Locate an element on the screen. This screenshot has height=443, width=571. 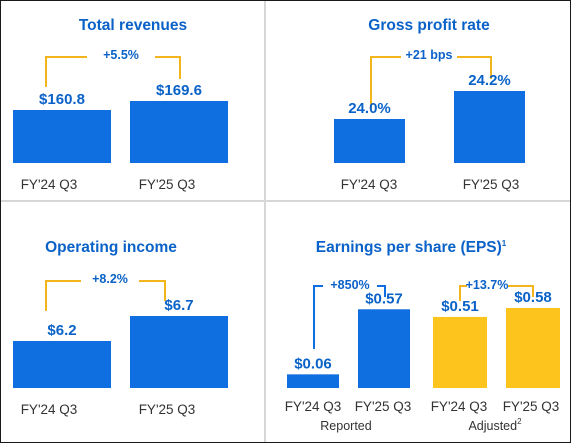
adjusted-group-text: Adjusted is located at coordinates (492, 426).